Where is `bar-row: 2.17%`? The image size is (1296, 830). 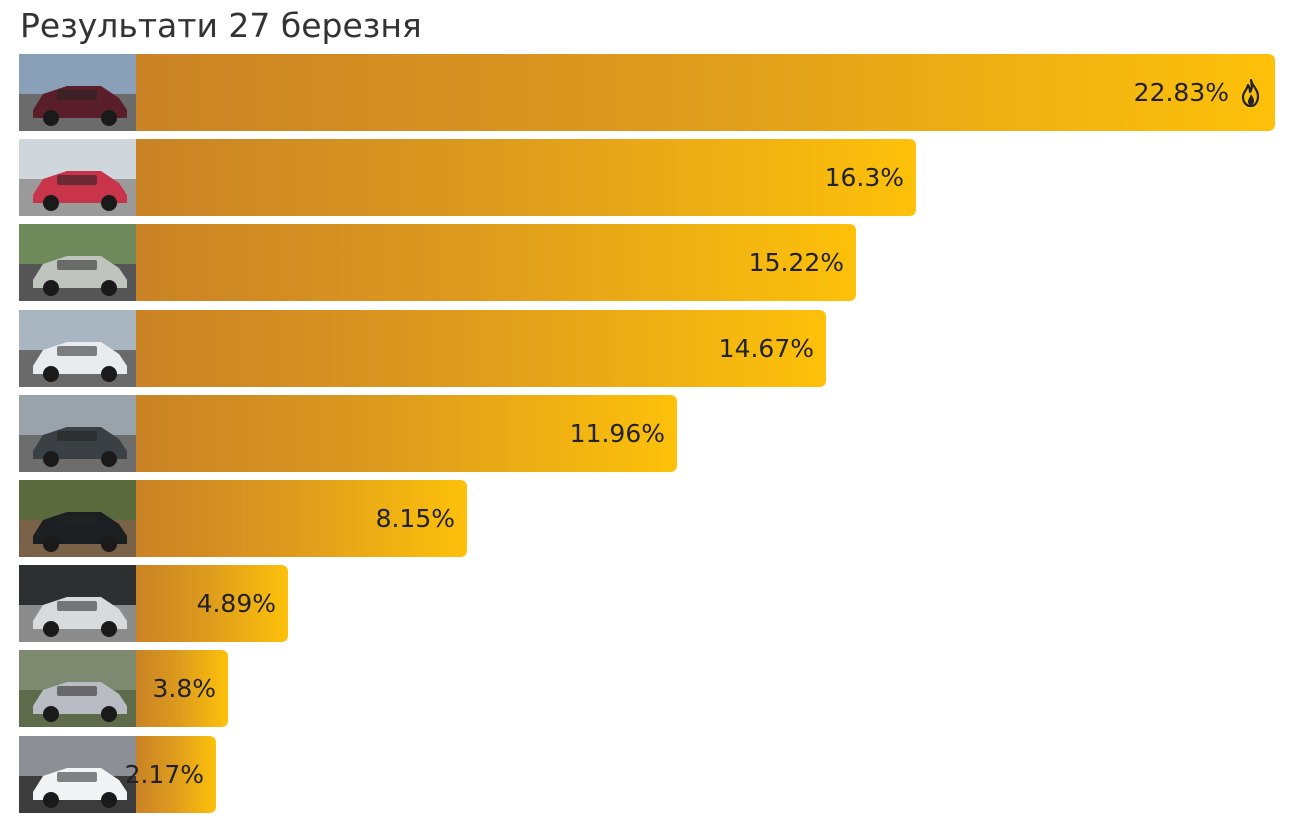 bar-row: 2.17% is located at coordinates (117, 774).